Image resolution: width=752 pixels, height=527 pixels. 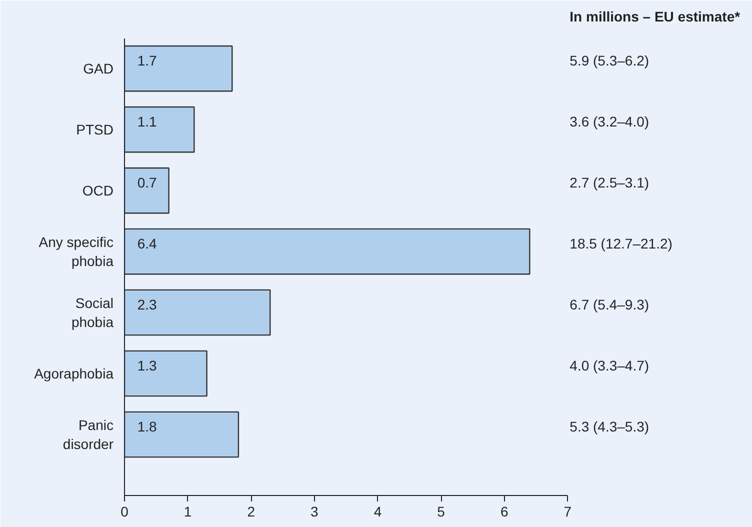 I want to click on data-label: 1.3, so click(x=147, y=366).